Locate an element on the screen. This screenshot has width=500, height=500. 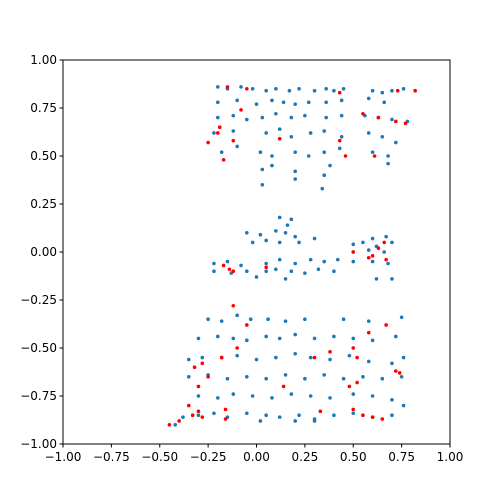
y-tick-label: 0.75 is located at coordinates (43, 108).